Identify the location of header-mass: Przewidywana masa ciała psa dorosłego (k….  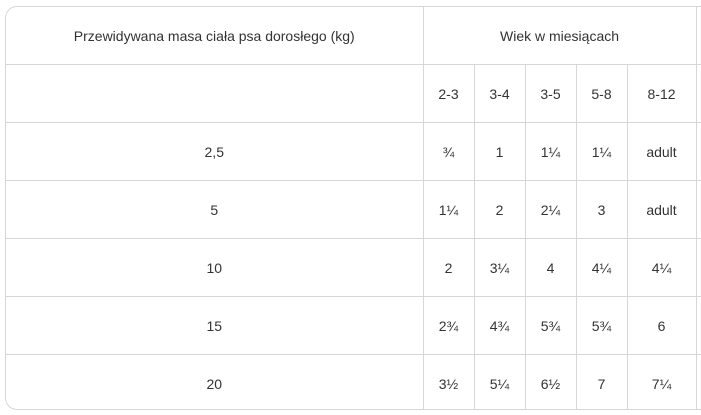
(215, 36).